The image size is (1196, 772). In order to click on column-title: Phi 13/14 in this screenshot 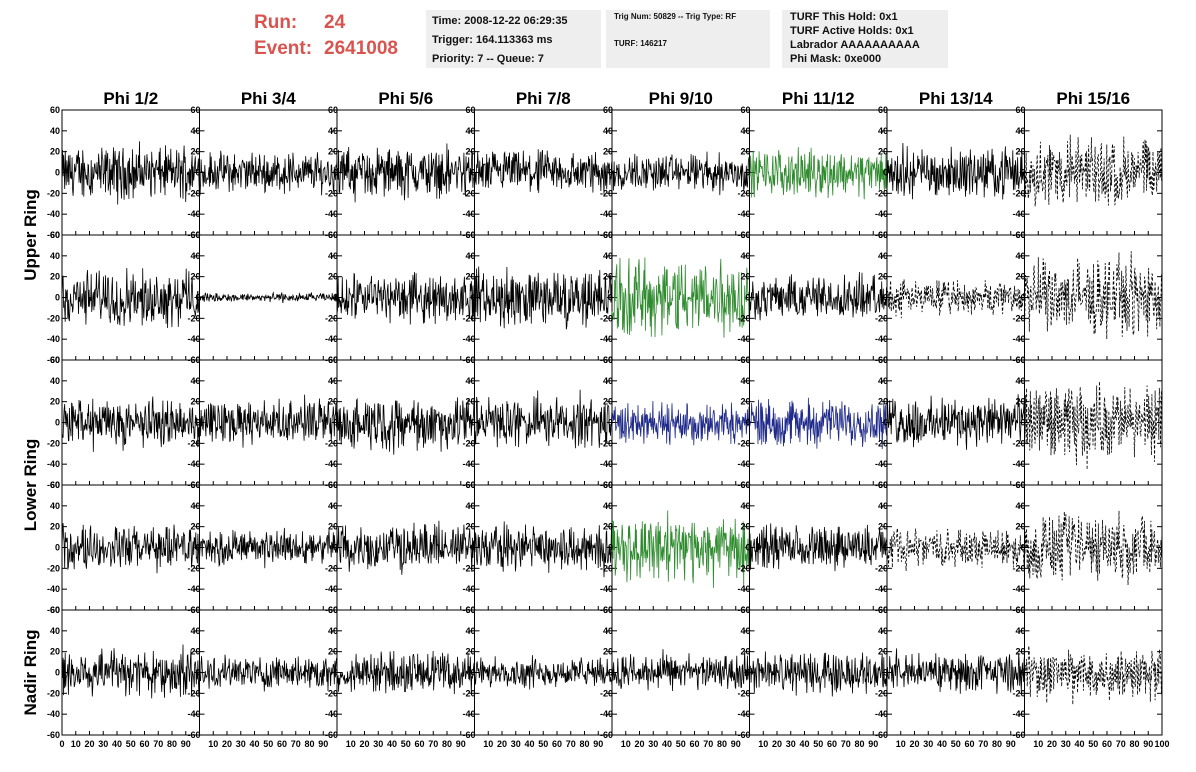, I will do `click(956, 98)`.